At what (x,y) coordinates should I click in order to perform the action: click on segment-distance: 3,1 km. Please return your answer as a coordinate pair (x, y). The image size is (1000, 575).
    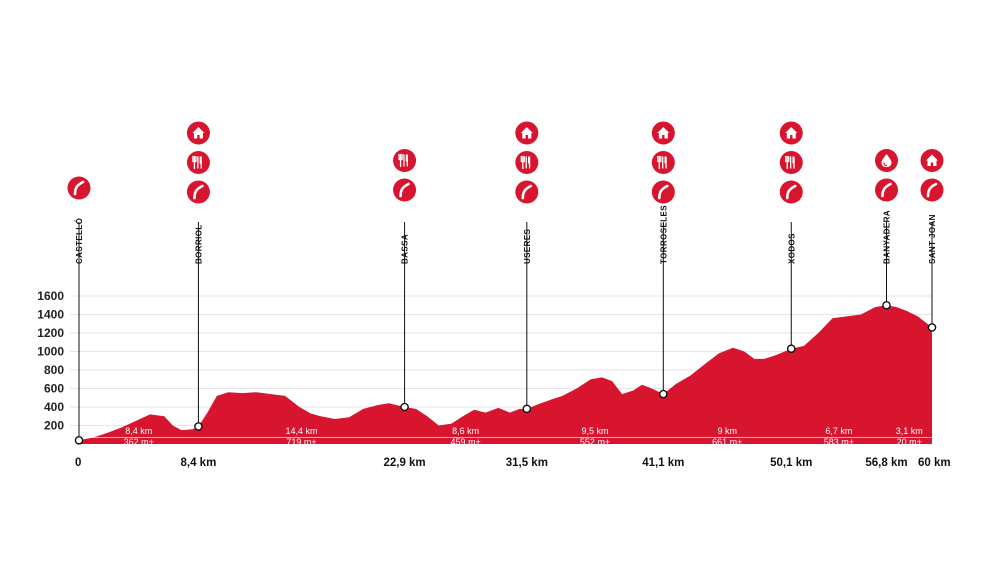
    Looking at the image, I should click on (909, 431).